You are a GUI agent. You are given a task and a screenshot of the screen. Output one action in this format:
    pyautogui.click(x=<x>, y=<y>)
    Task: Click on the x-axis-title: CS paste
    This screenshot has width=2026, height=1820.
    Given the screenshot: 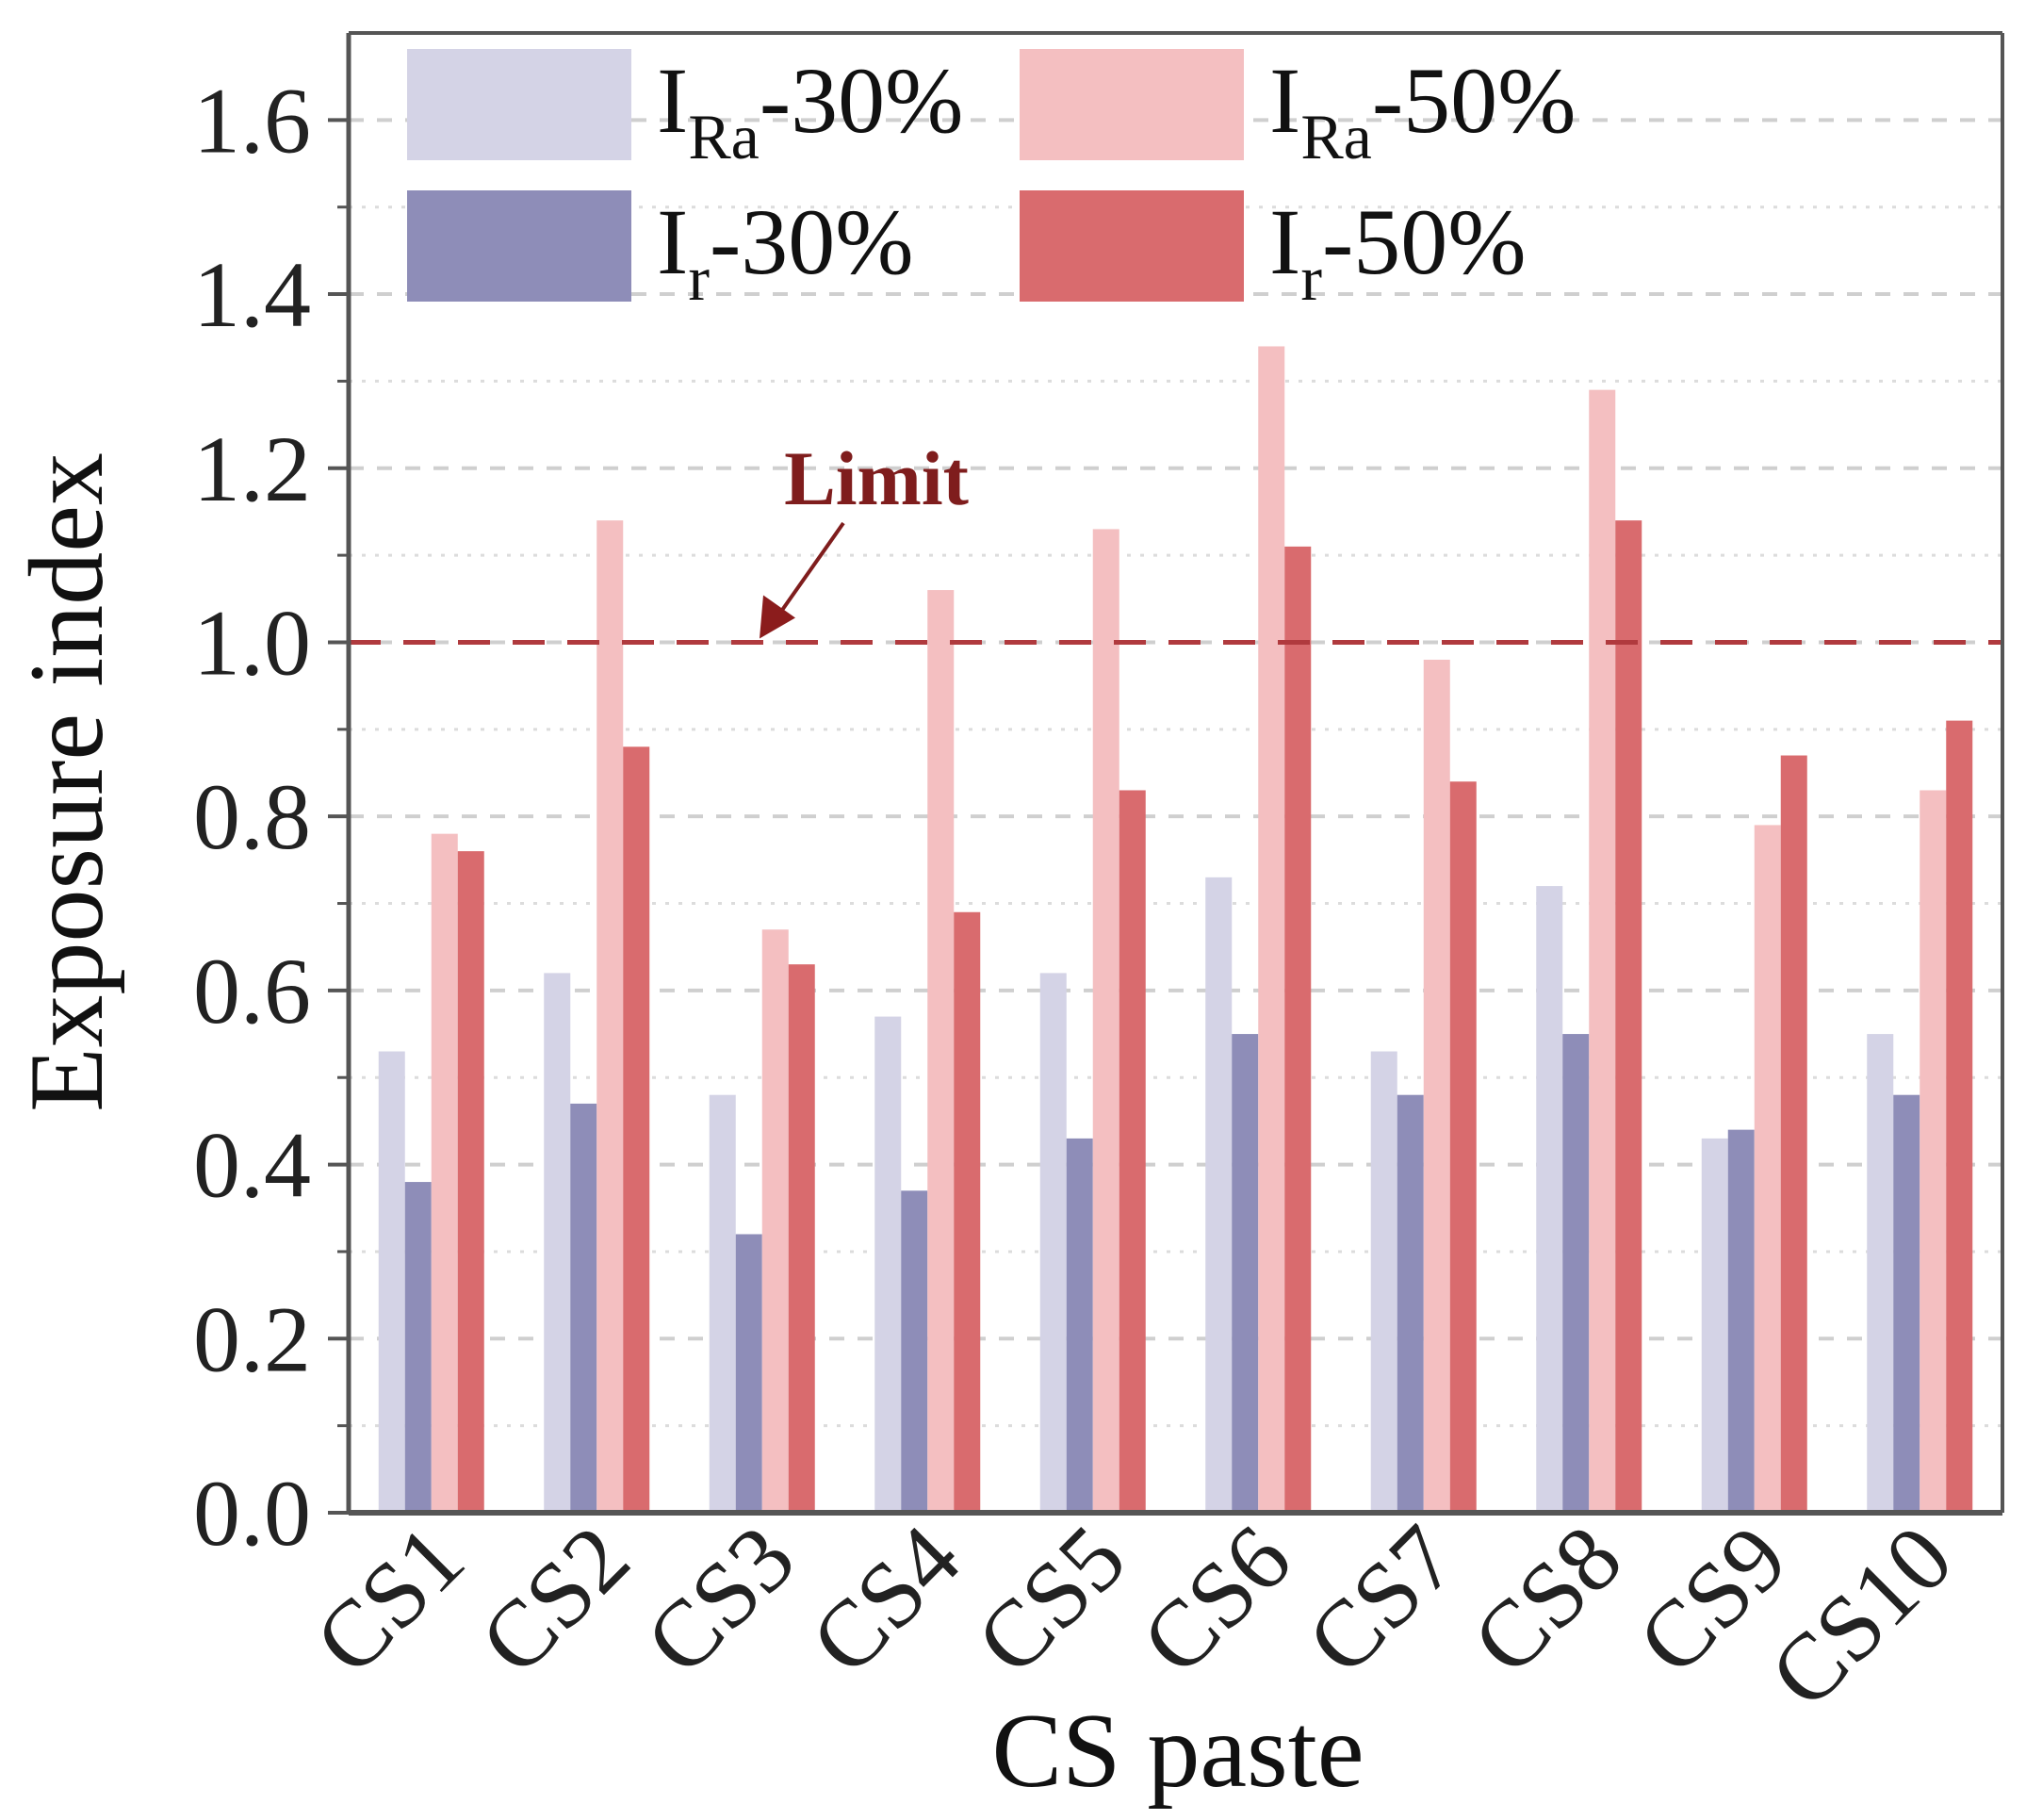 What is the action you would take?
    pyautogui.click(x=1177, y=1751)
    